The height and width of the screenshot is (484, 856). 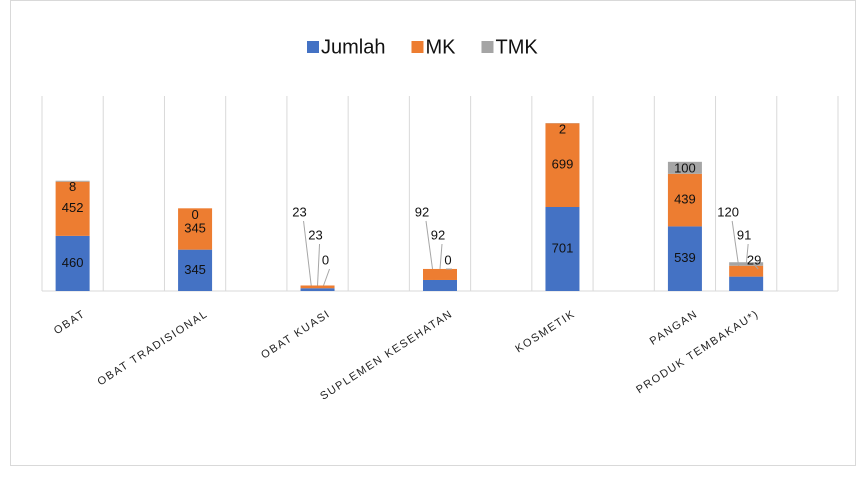 What do you see at coordinates (674, 328) in the screenshot?
I see `x-tick-label: PANGAN` at bounding box center [674, 328].